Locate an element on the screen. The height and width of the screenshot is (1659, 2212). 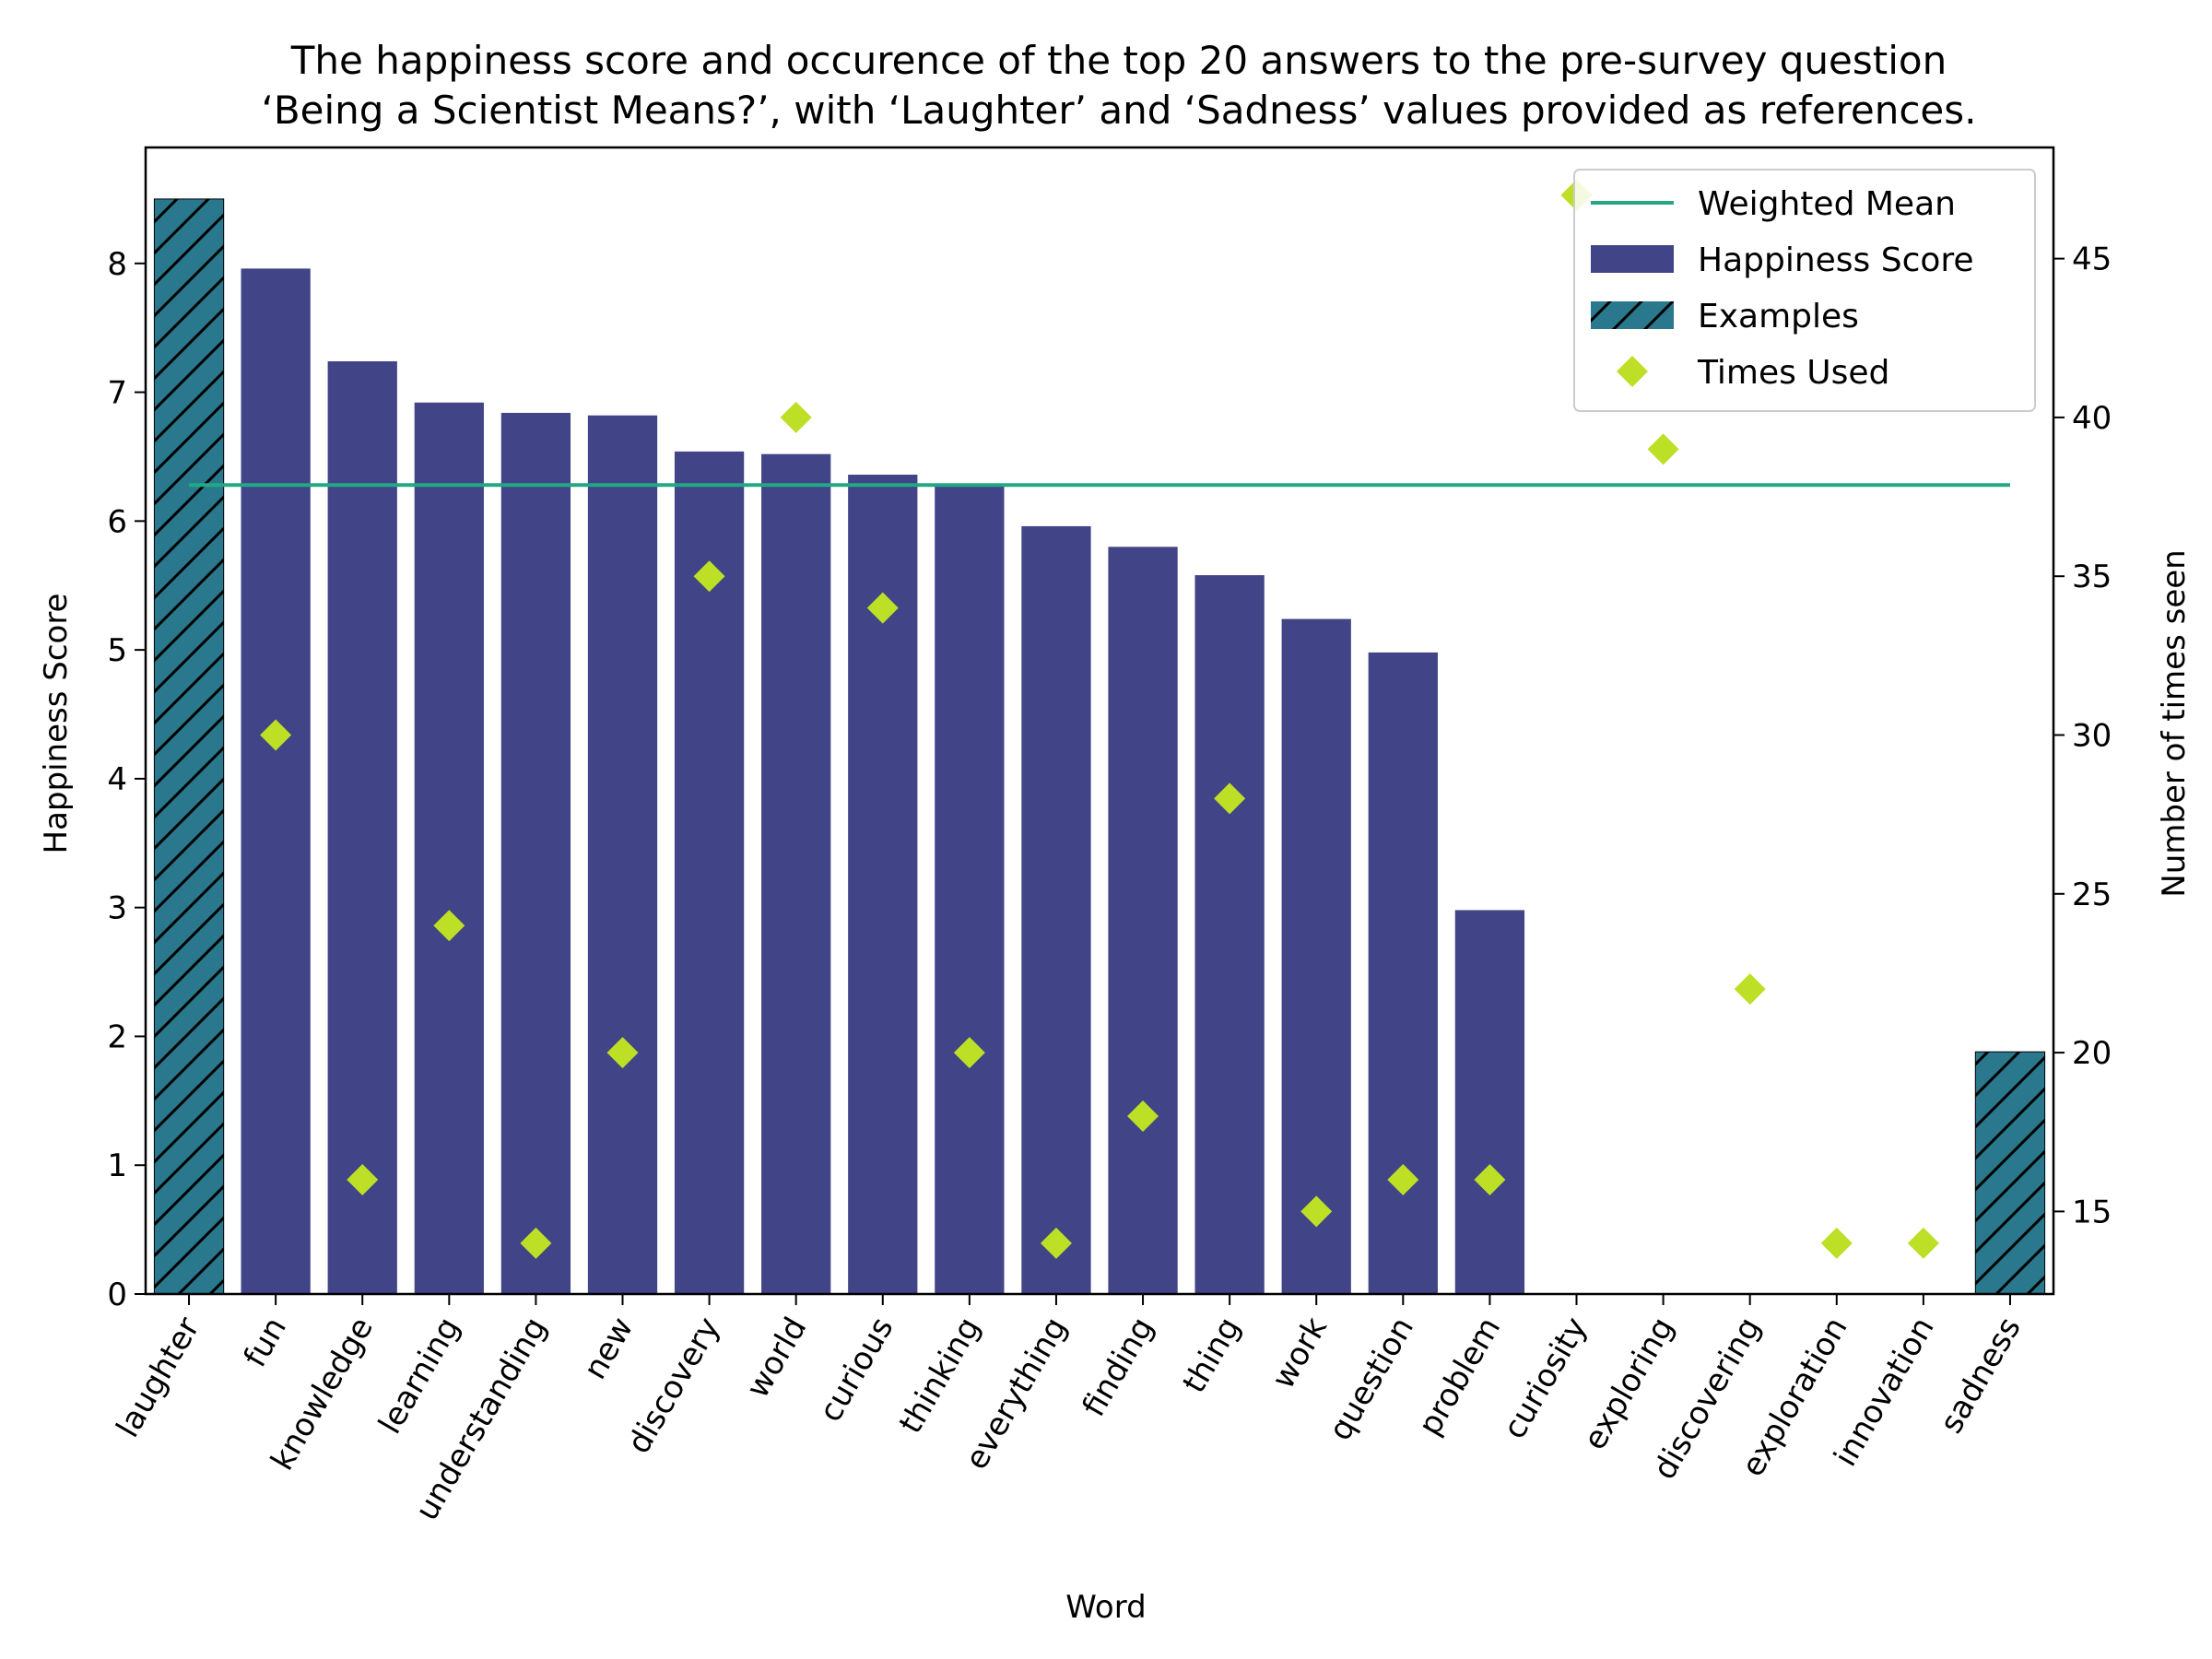
bar-understanding is located at coordinates (535, 853).